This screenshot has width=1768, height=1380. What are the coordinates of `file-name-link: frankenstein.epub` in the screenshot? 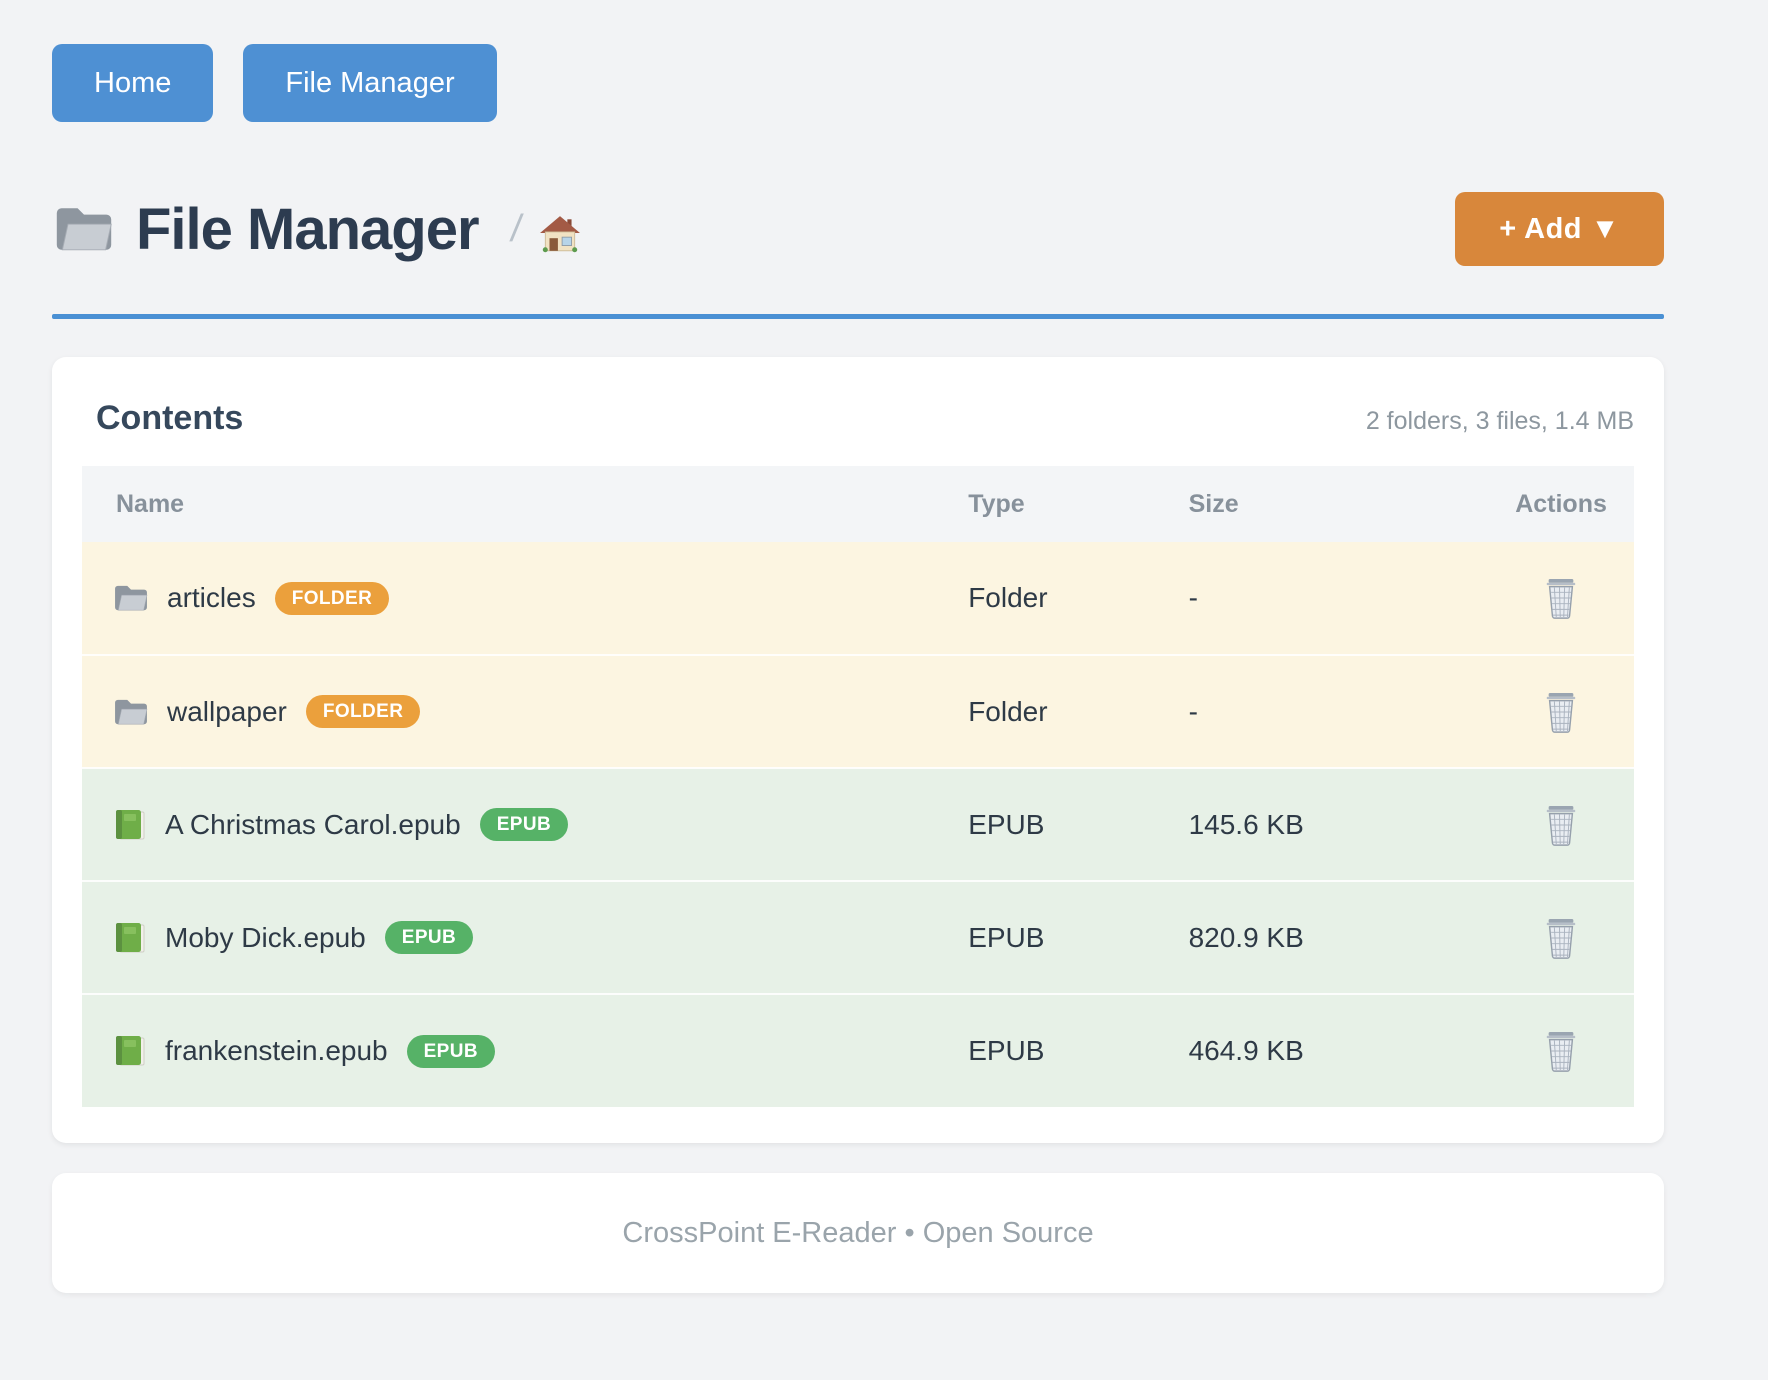 It's located at (276, 1050).